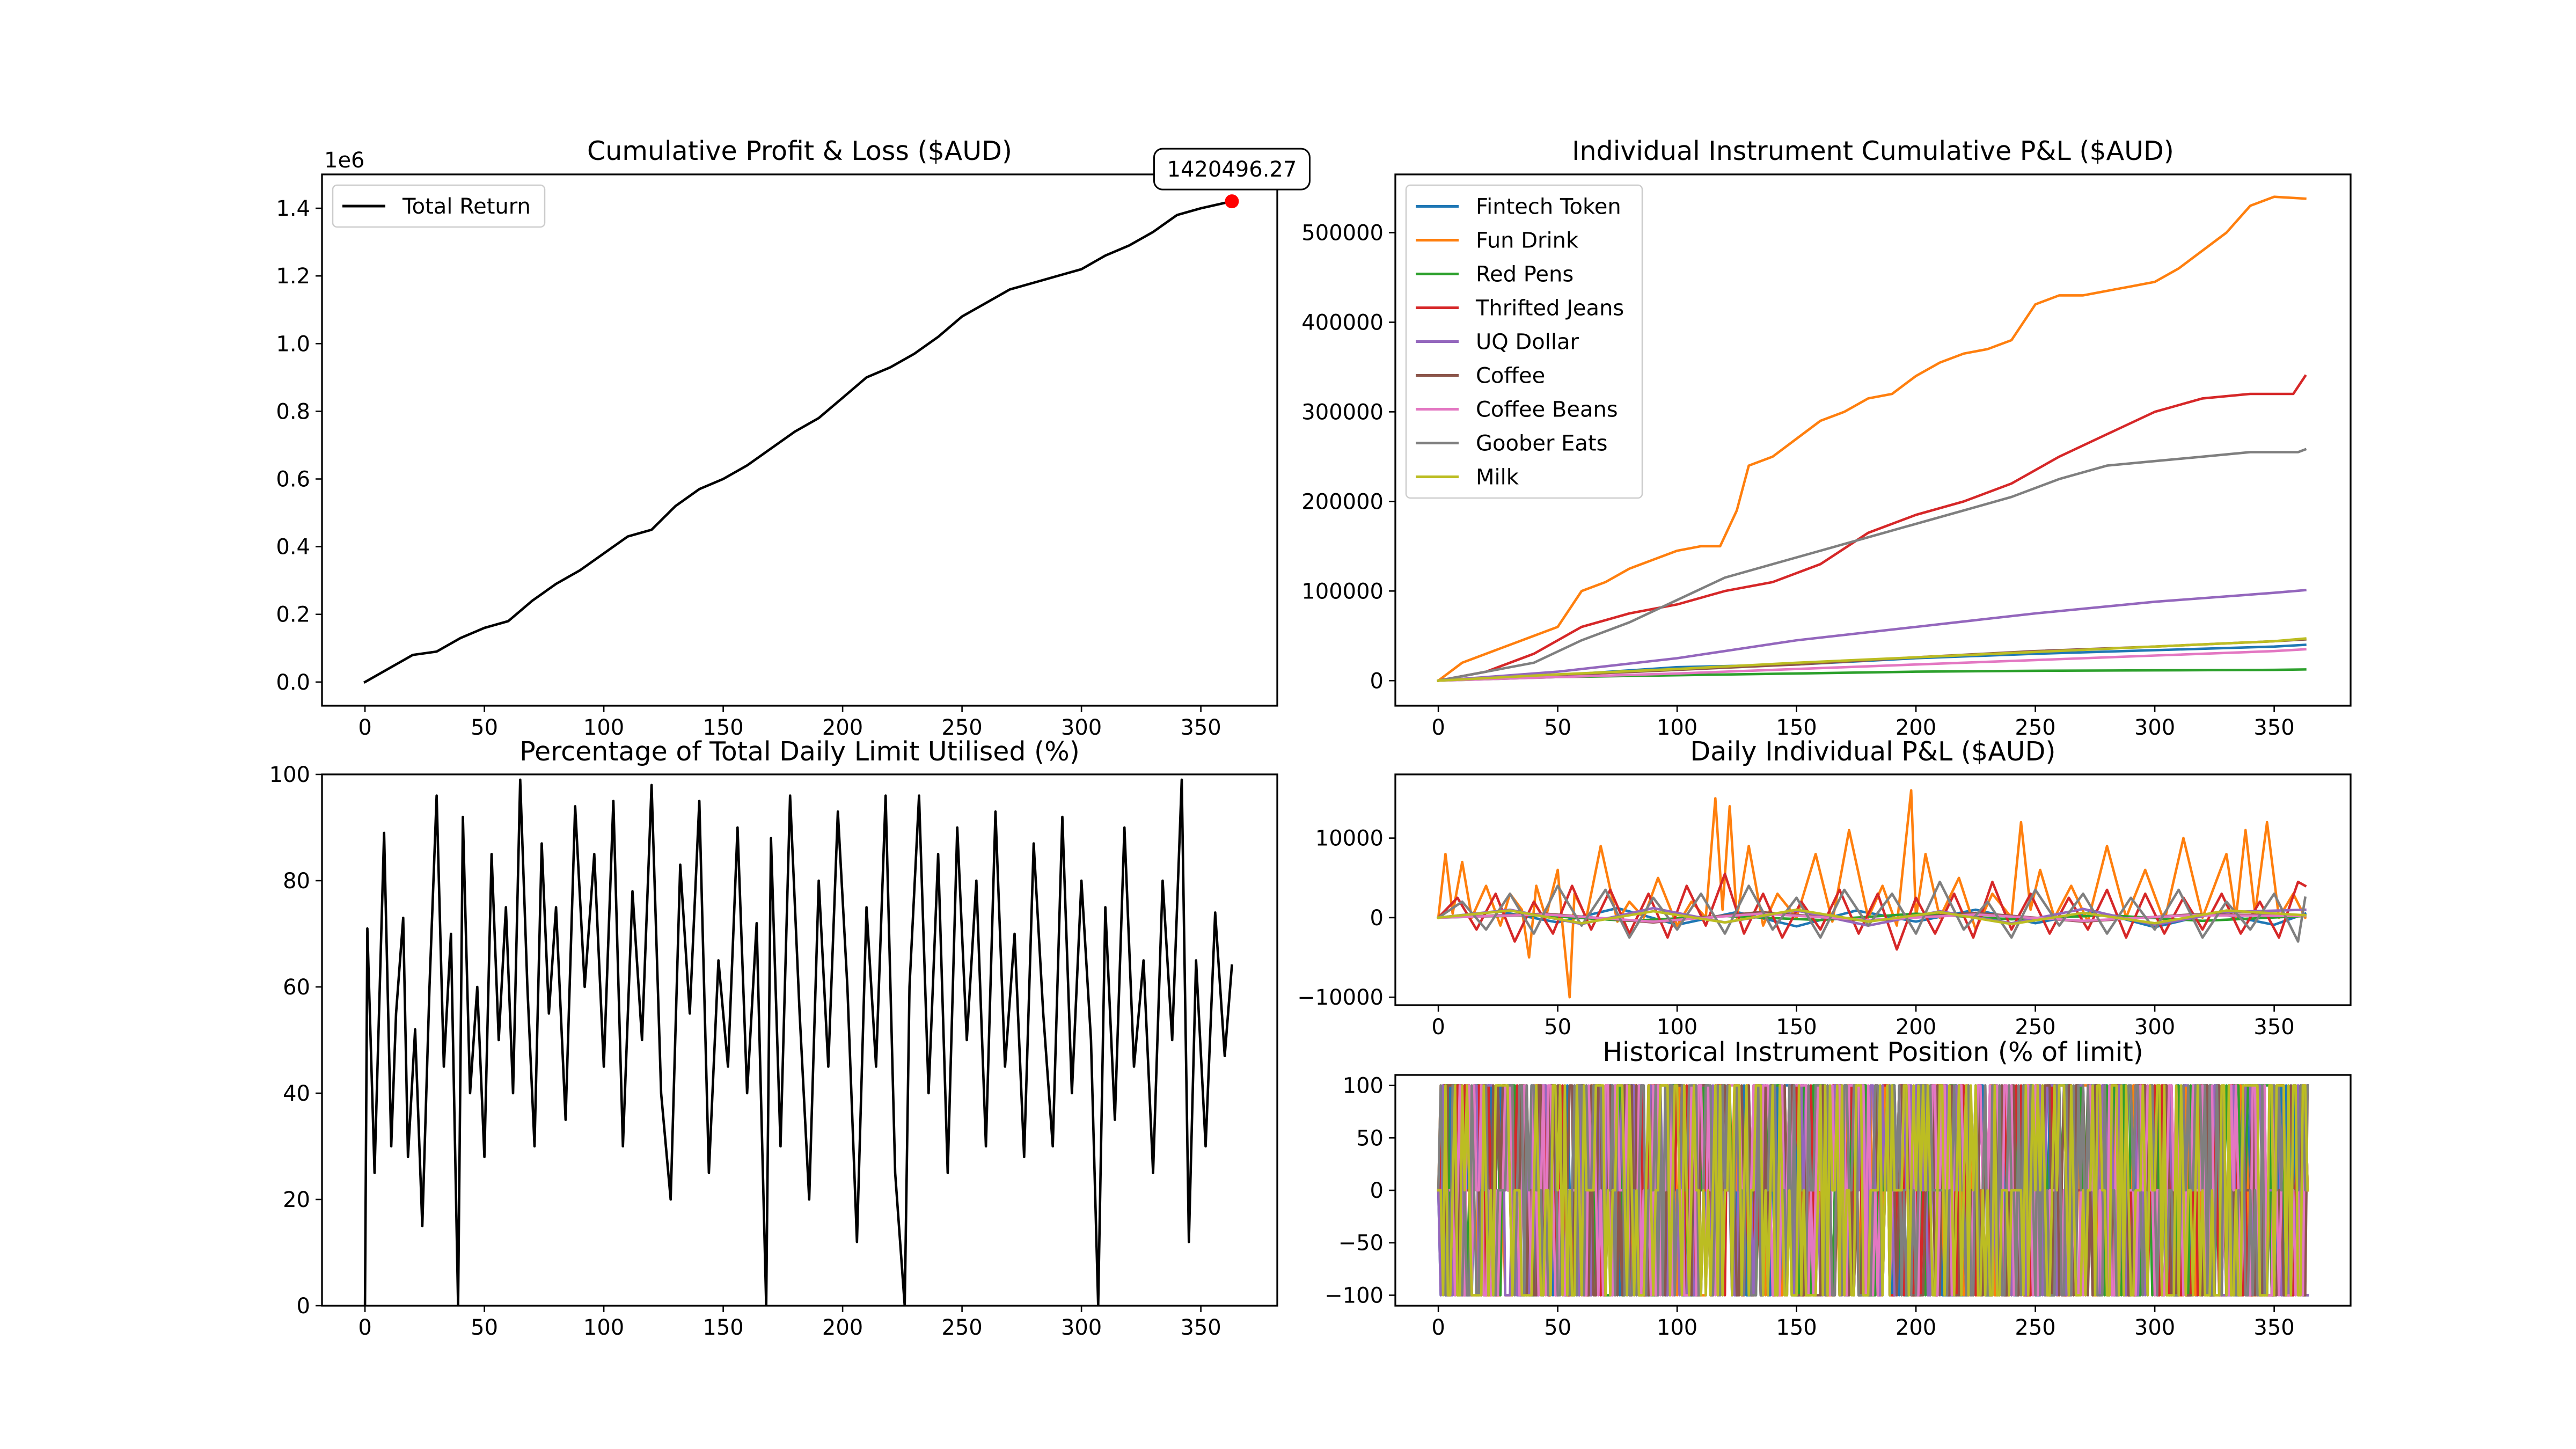 This screenshot has height=1449, width=2576. What do you see at coordinates (1349, 838) in the screenshot?
I see `y-tick-label: 10000` at bounding box center [1349, 838].